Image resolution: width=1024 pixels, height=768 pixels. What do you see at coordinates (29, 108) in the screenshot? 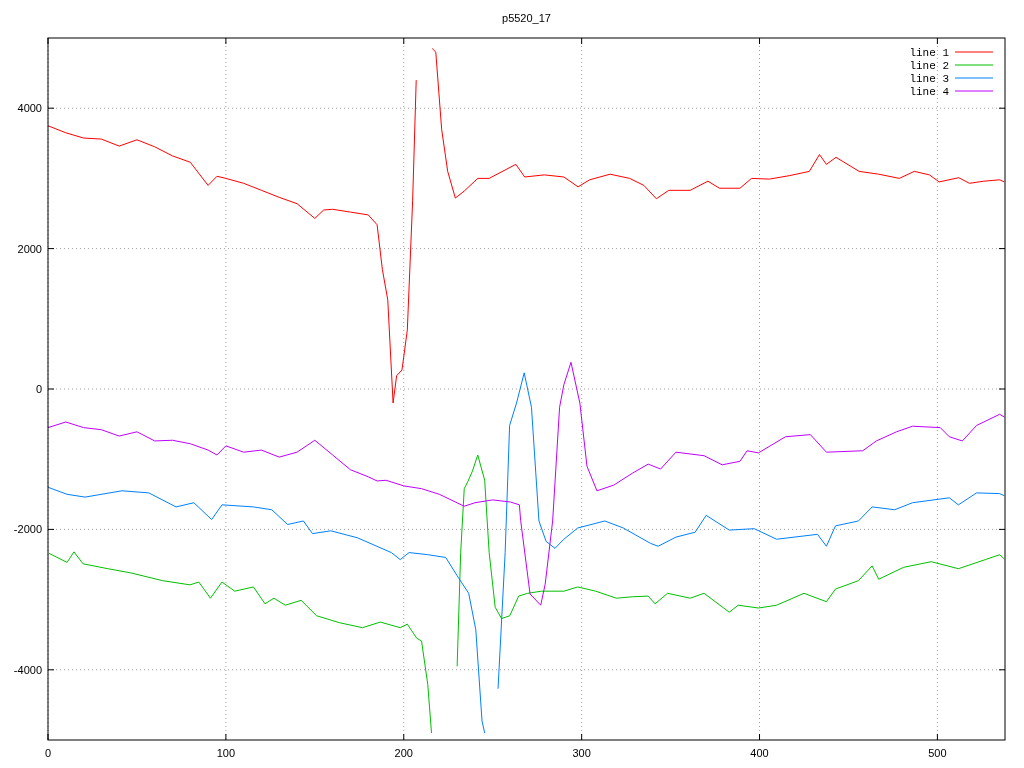
I see `y-tick-label: 4000` at bounding box center [29, 108].